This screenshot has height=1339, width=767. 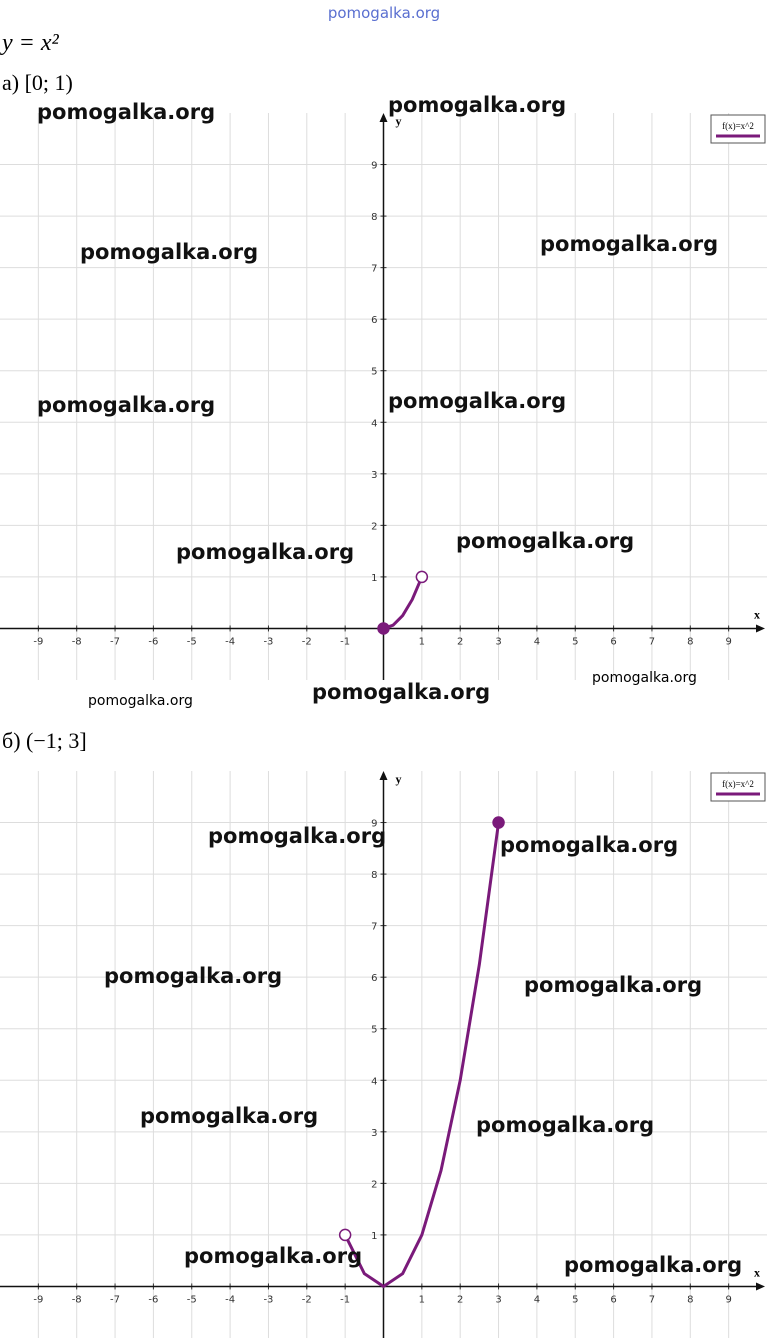 What do you see at coordinates (44, 740) in the screenshot?
I see `chart-title: б) (−1; 3]` at bounding box center [44, 740].